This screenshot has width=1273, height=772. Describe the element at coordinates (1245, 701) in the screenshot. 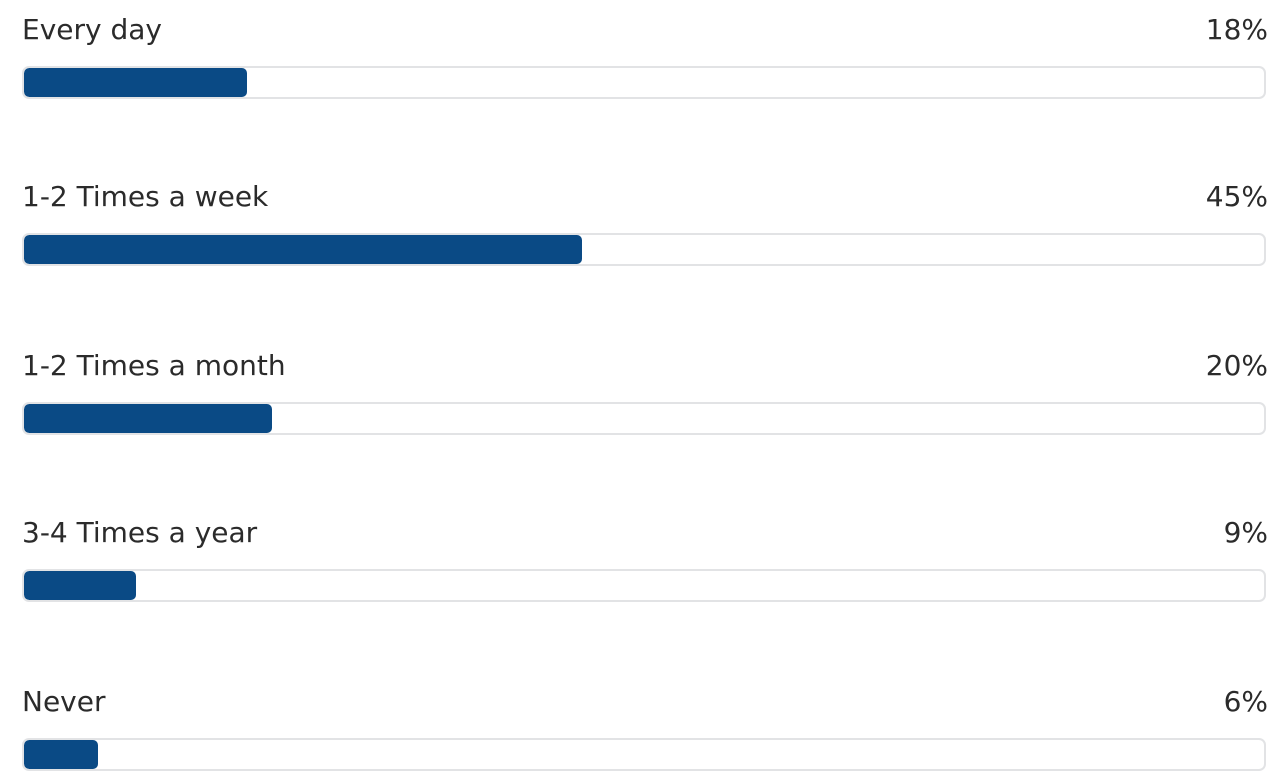

I see `bar-value-label: 6%` at that location.